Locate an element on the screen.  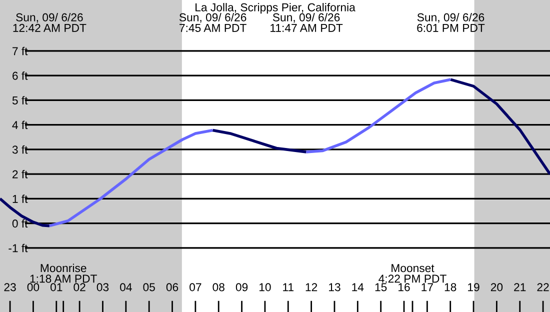
x-tick-label: 03 is located at coordinates (102, 287).